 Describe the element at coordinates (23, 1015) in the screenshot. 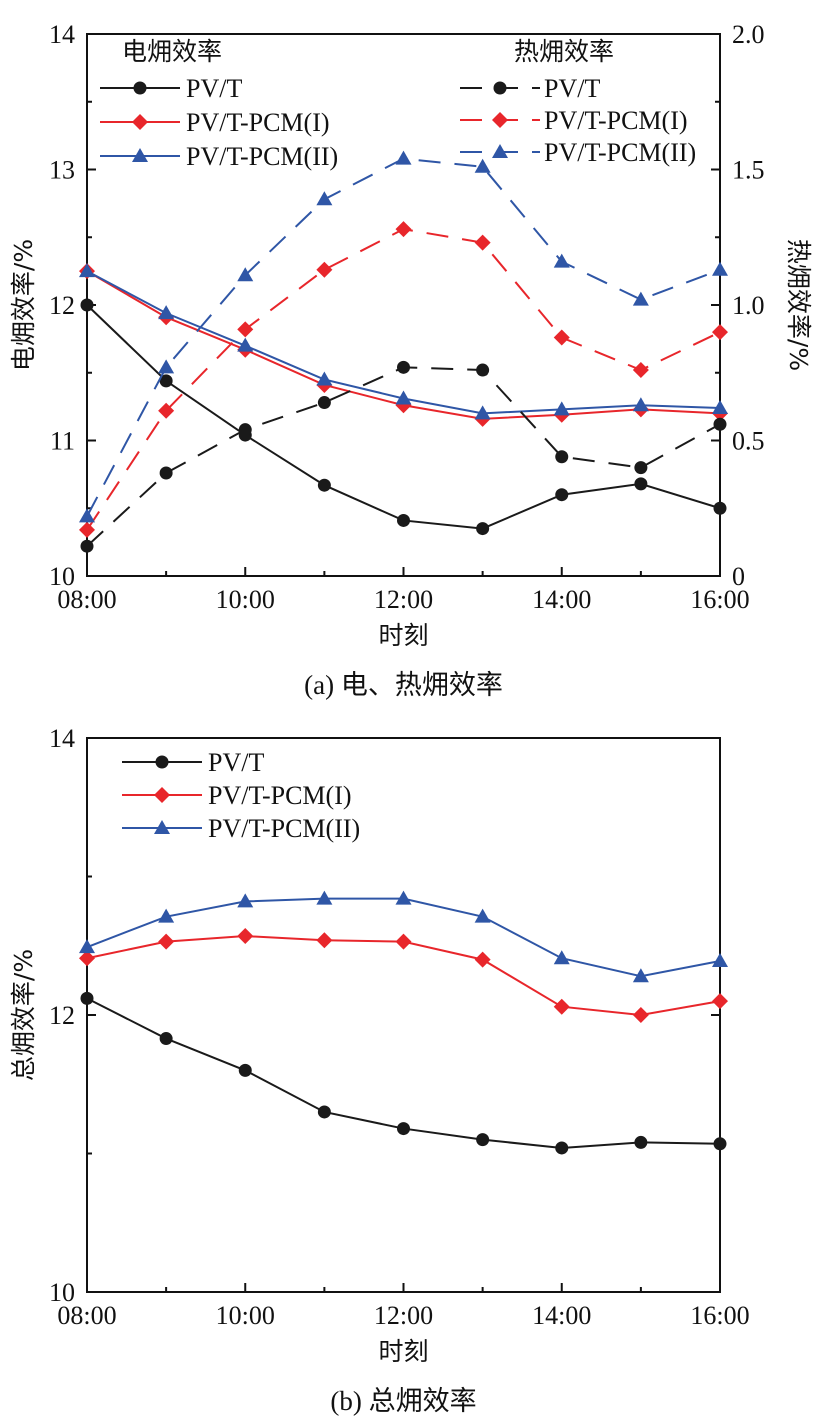

I see `y-axis-title-b: 总㶲效率/%` at that location.